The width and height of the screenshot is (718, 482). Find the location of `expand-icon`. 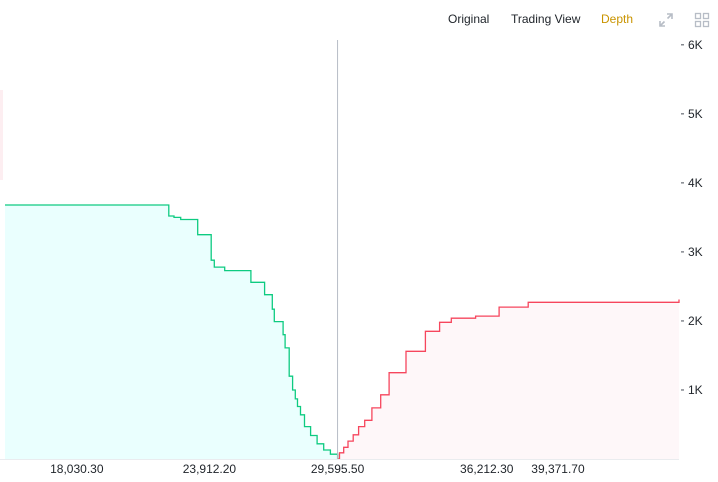

expand-icon is located at coordinates (666, 20).